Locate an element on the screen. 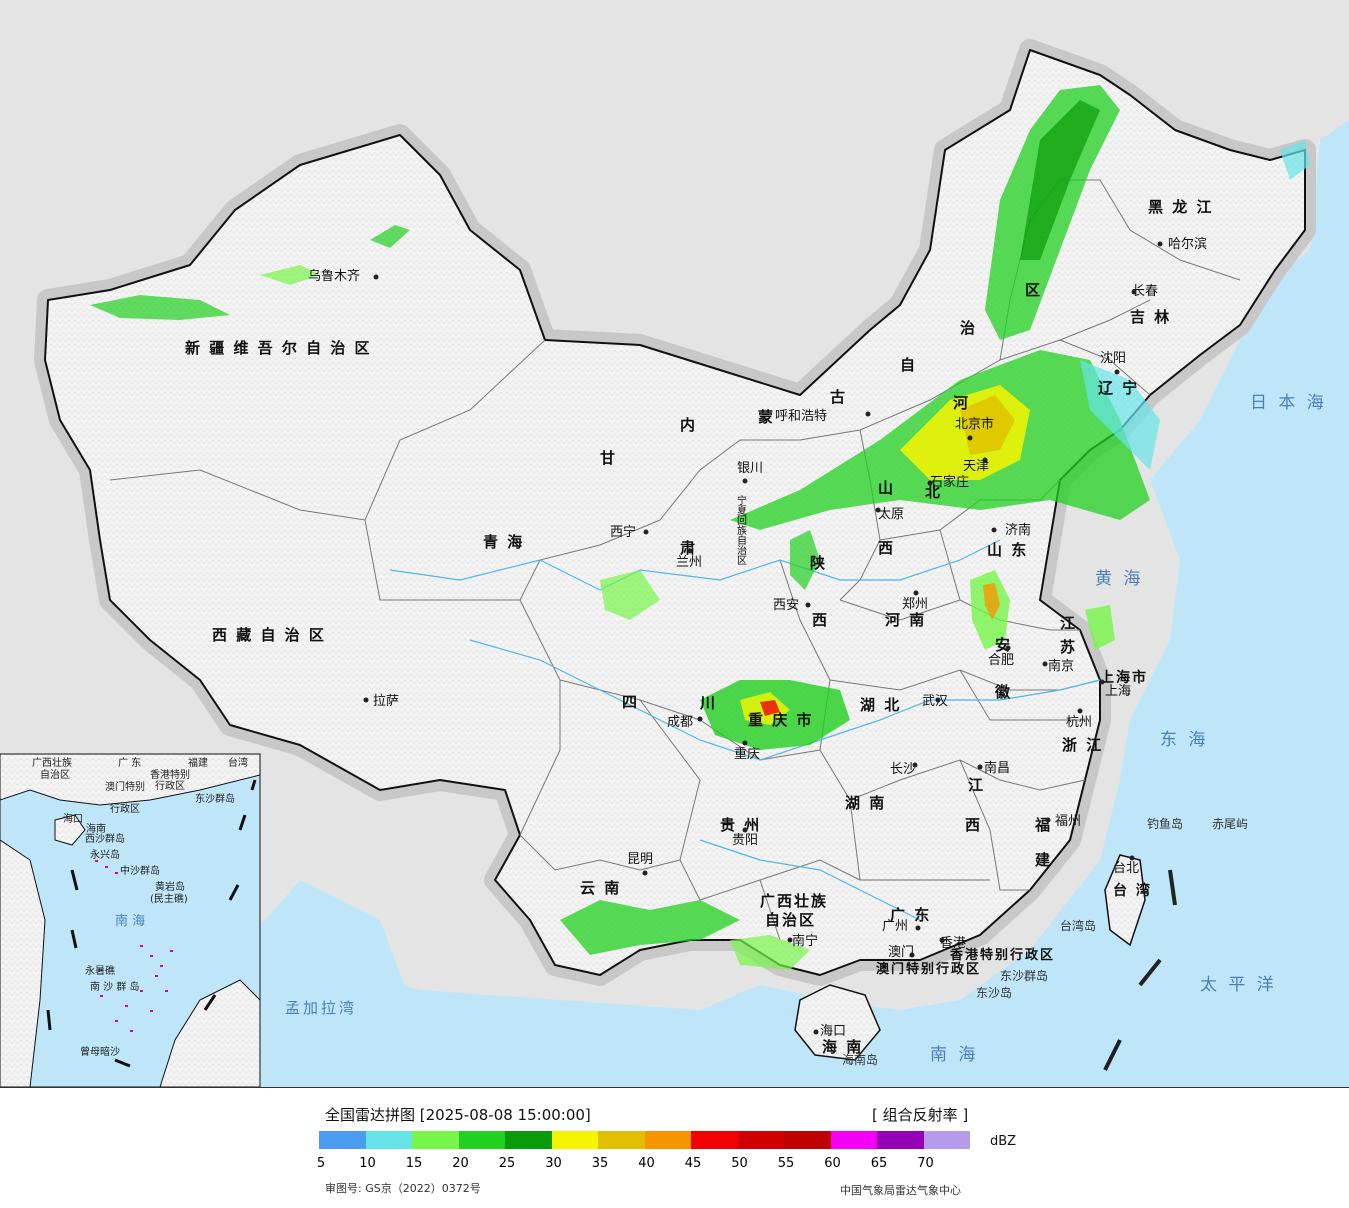 This screenshot has width=1349, height=1208. region-label: 浙 江 is located at coordinates (1082, 745).